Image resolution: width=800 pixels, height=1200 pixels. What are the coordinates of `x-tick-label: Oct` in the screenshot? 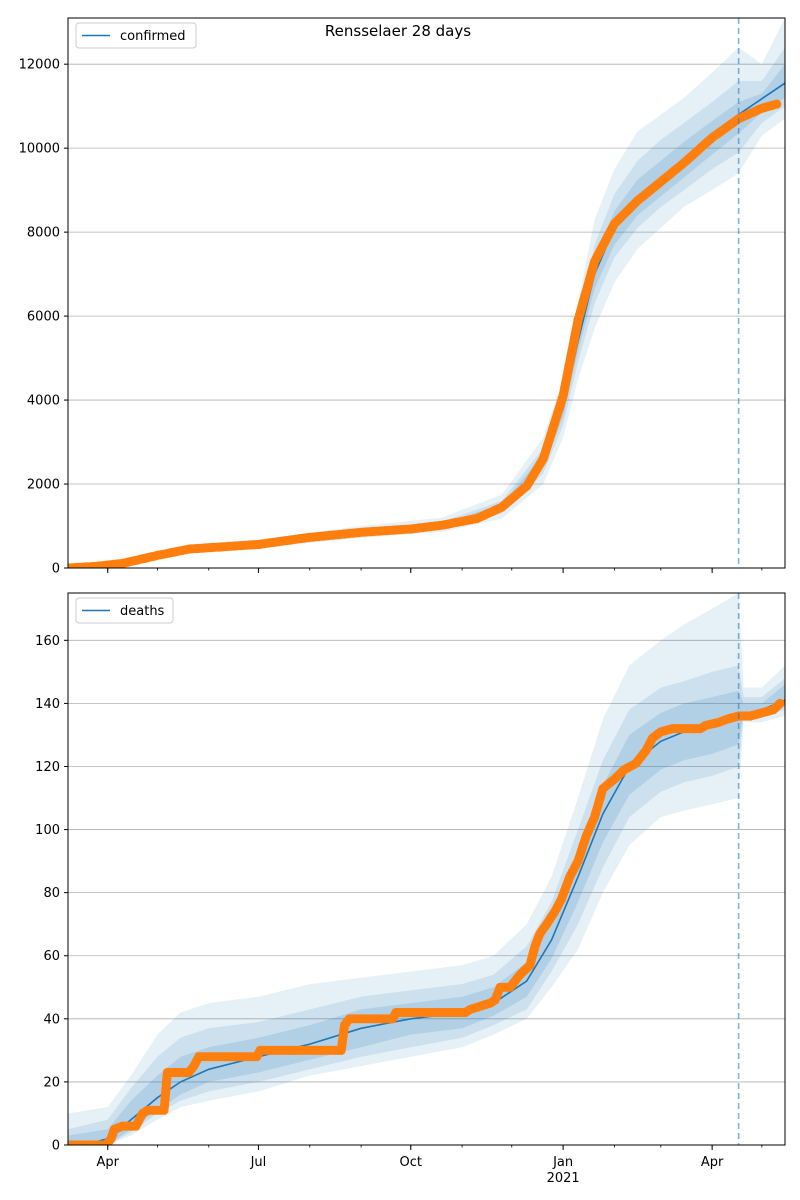 It's located at (411, 1162).